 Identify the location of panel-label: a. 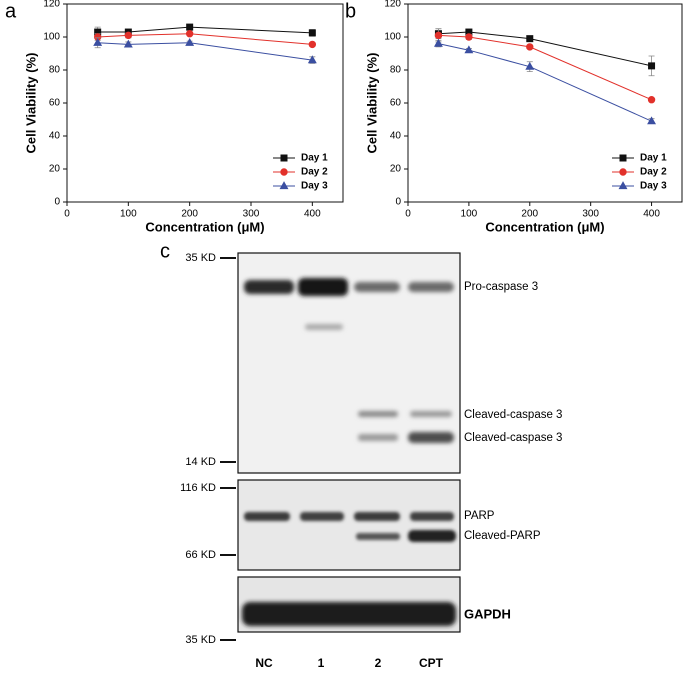
(11, 11).